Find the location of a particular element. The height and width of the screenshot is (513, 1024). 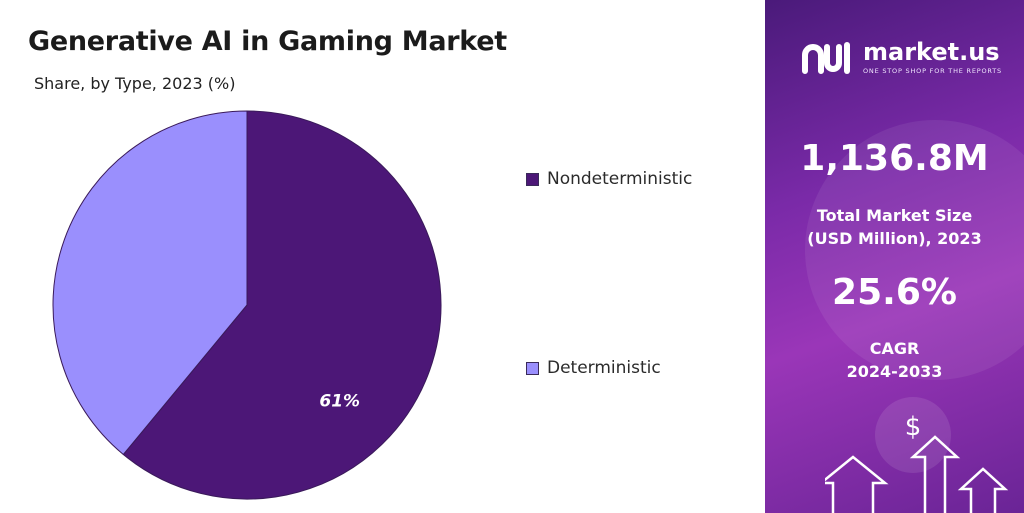

market-size-label: Total Market Size (USD Million), 2023 is located at coordinates (894, 227).